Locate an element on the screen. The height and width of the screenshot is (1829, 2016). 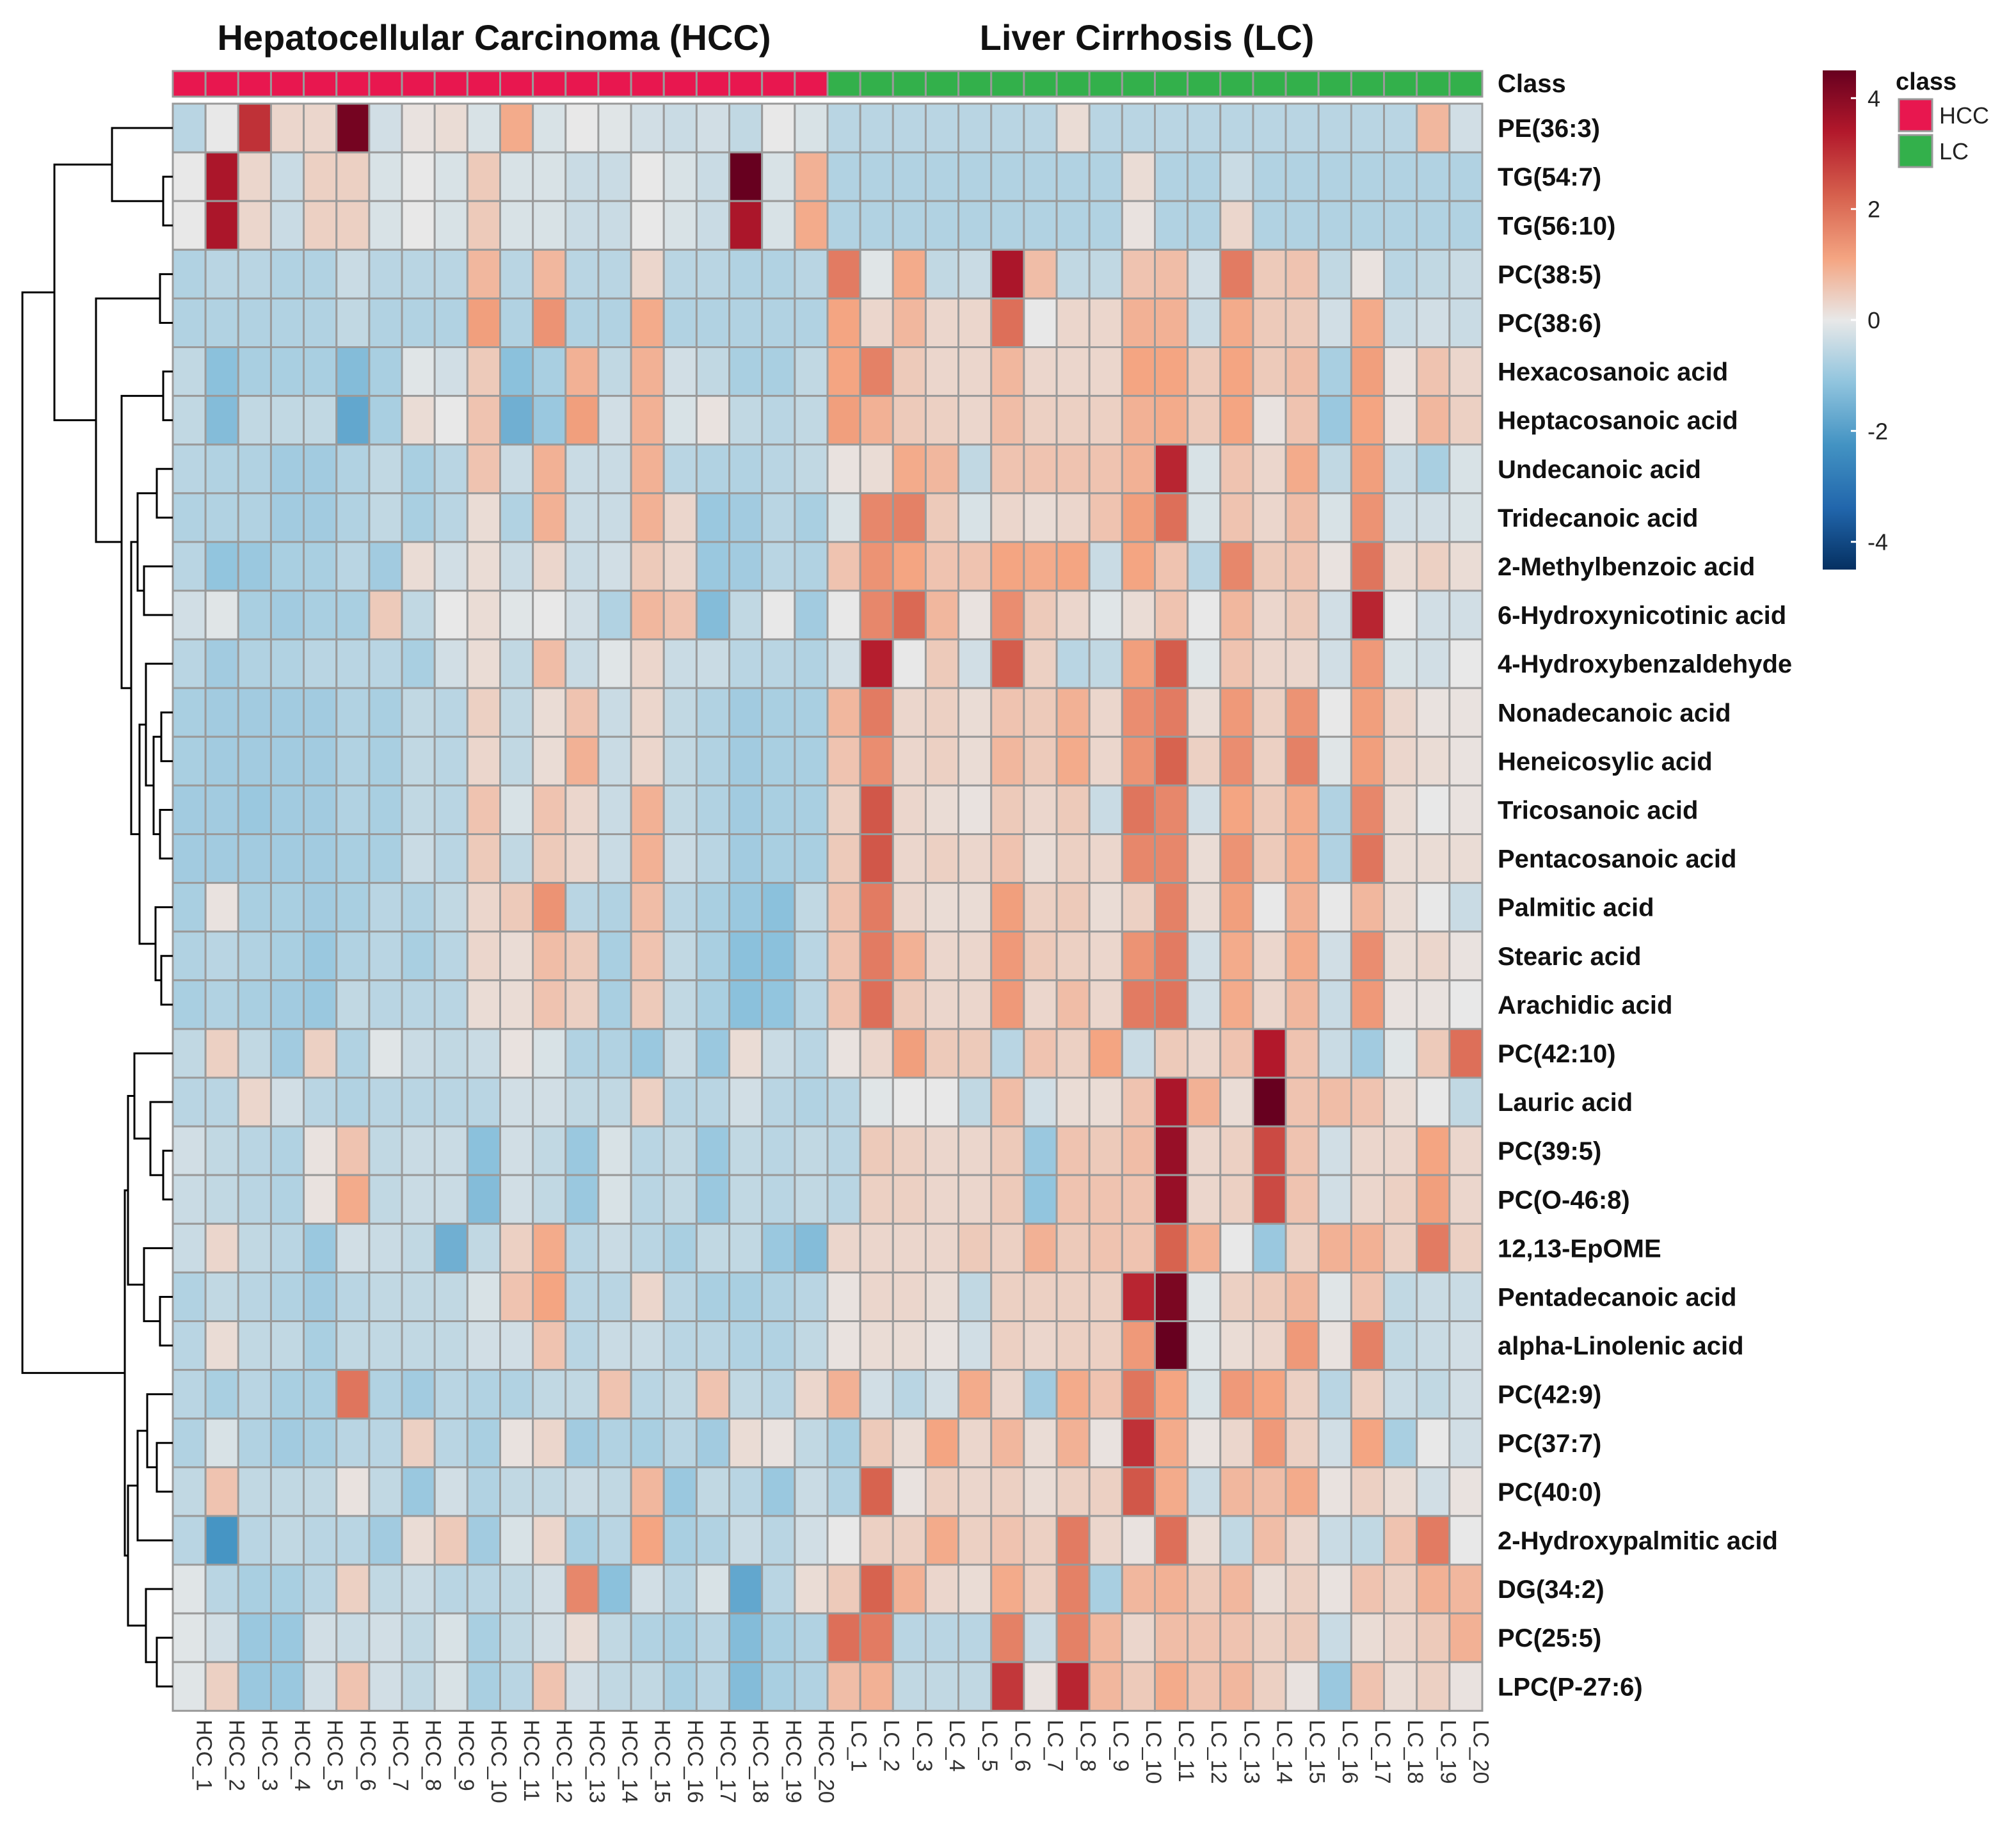
annotation-row-label: Class is located at coordinates (1532, 84).